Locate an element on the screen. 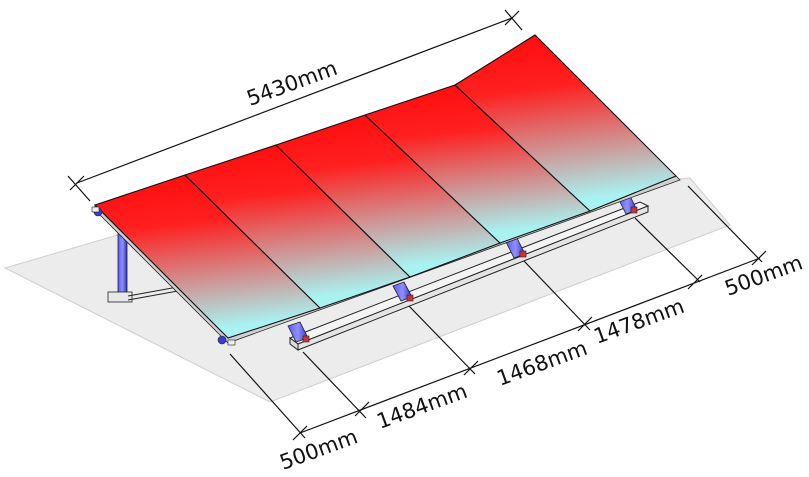 This screenshot has height=477, width=809. dimension-front-left-label: 500mm is located at coordinates (319, 449).